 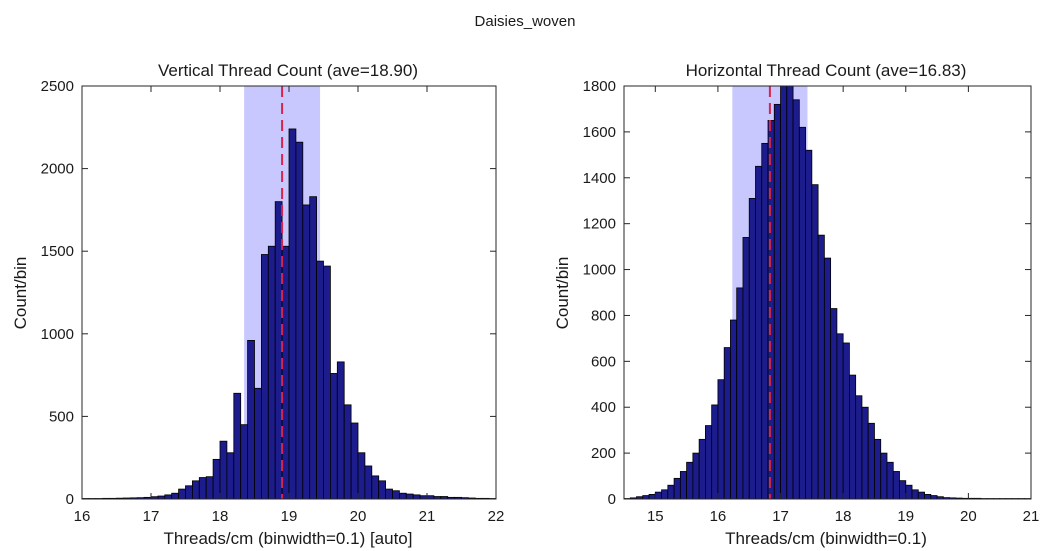 I want to click on x-tick-label: 20, so click(x=968, y=516).